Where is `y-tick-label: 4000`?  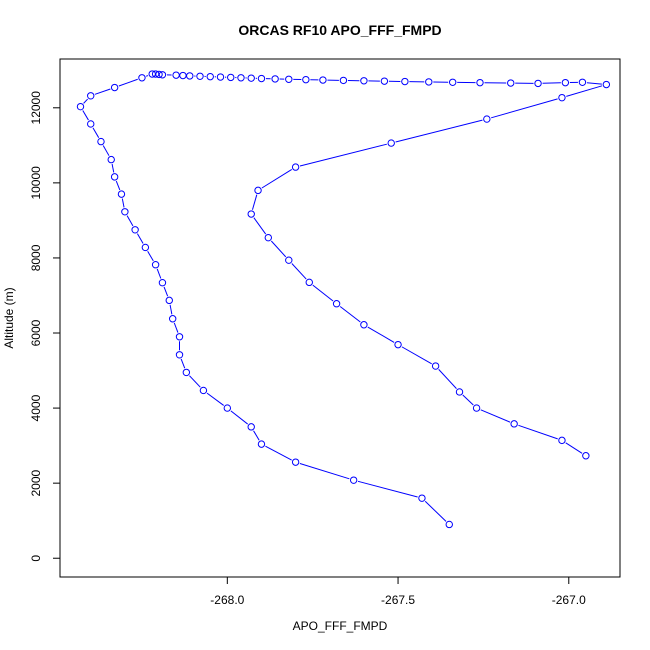
y-tick-label: 4000 is located at coordinates (36, 407).